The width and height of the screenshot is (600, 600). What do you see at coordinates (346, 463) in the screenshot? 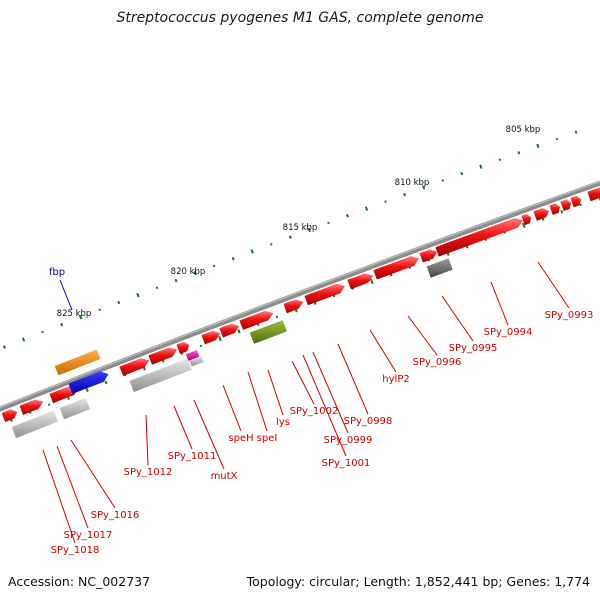
I see `gene-label-spy-1001: SPy_1001` at bounding box center [346, 463].